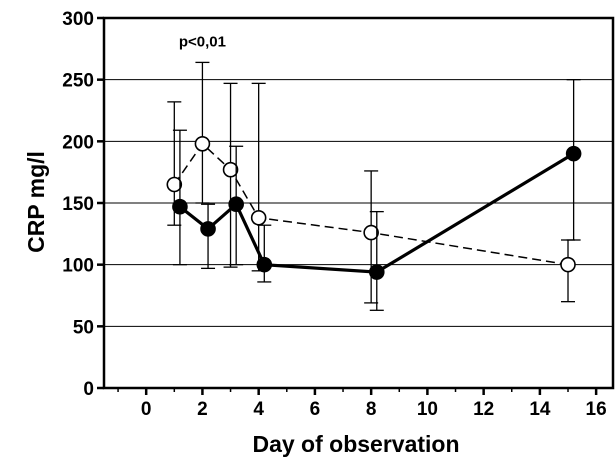  What do you see at coordinates (146, 409) in the screenshot?
I see `x-tick-label: 0` at bounding box center [146, 409].